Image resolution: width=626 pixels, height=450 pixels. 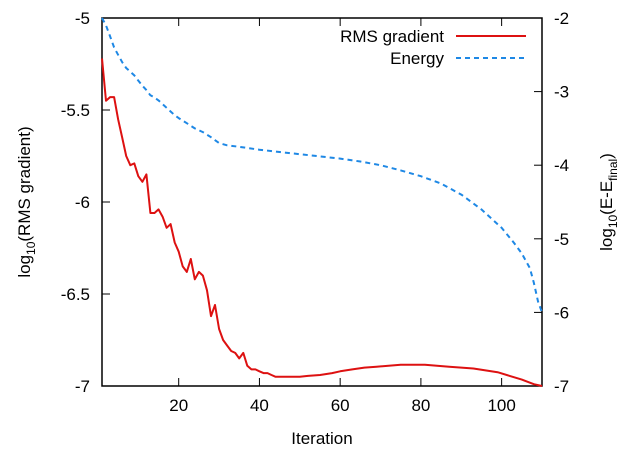 I want to click on y-left-tick-label: -7, so click(x=82, y=386).